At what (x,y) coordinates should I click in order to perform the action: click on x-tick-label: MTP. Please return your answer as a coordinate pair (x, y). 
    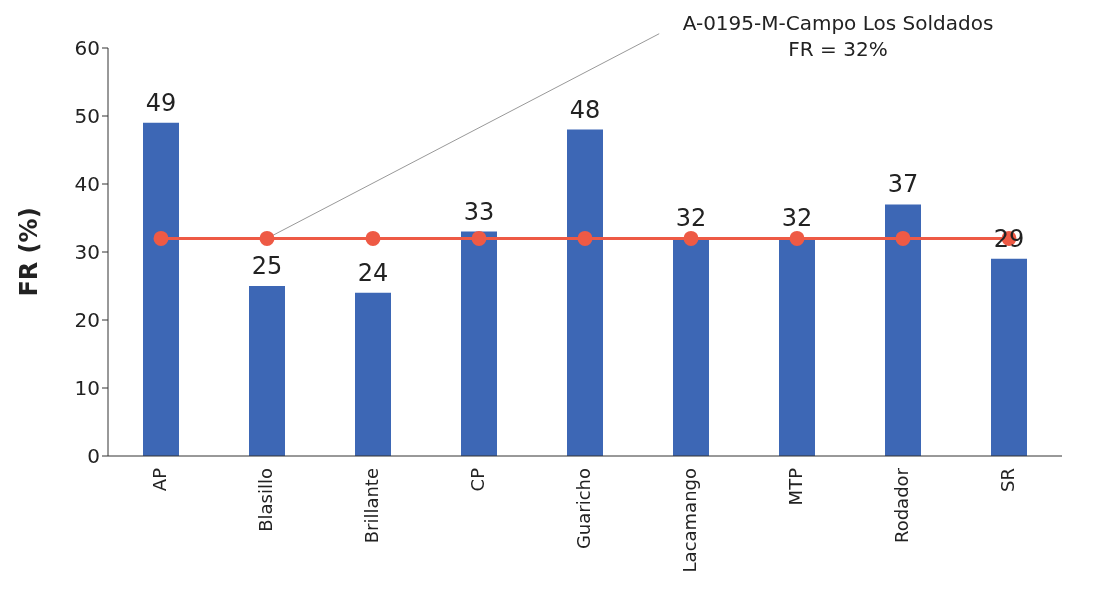
    Looking at the image, I should click on (795, 486).